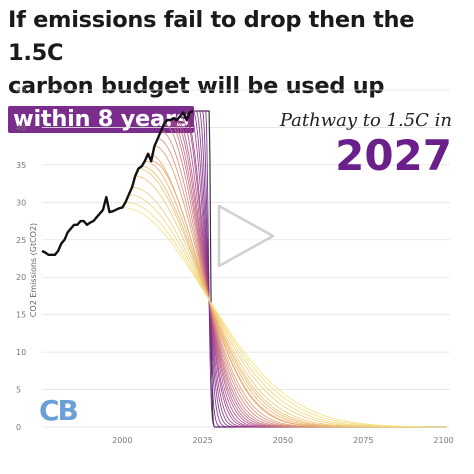 Image resolution: width=474 pixels, height=474 pixels. What do you see at coordinates (211, 36) in the screenshot?
I see `headline-line-1: If emissions fail to drop then the 1.5C` at bounding box center [211, 36].